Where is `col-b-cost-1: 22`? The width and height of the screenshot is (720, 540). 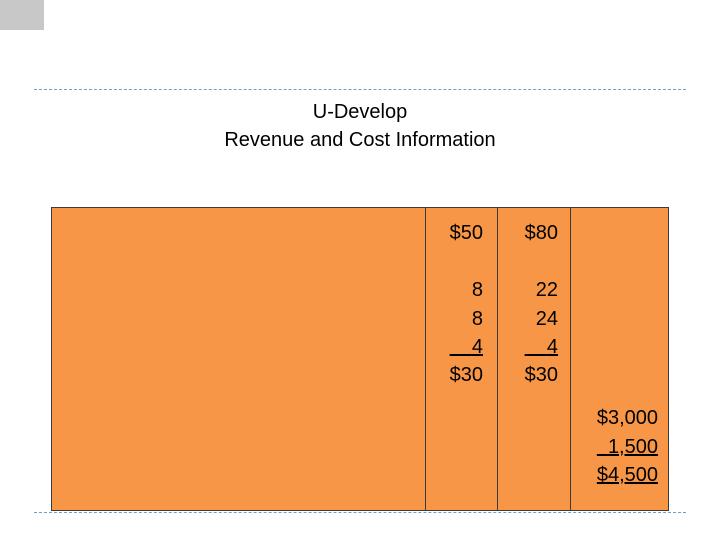 col-b-cost-1: 22 is located at coordinates (546, 290).